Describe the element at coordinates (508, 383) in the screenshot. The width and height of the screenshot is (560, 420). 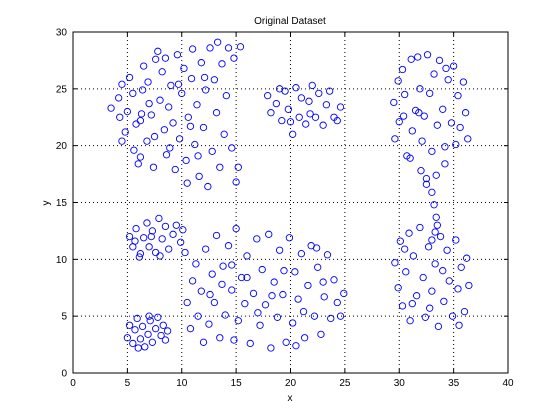
I see `x-tick-label: 40` at that location.